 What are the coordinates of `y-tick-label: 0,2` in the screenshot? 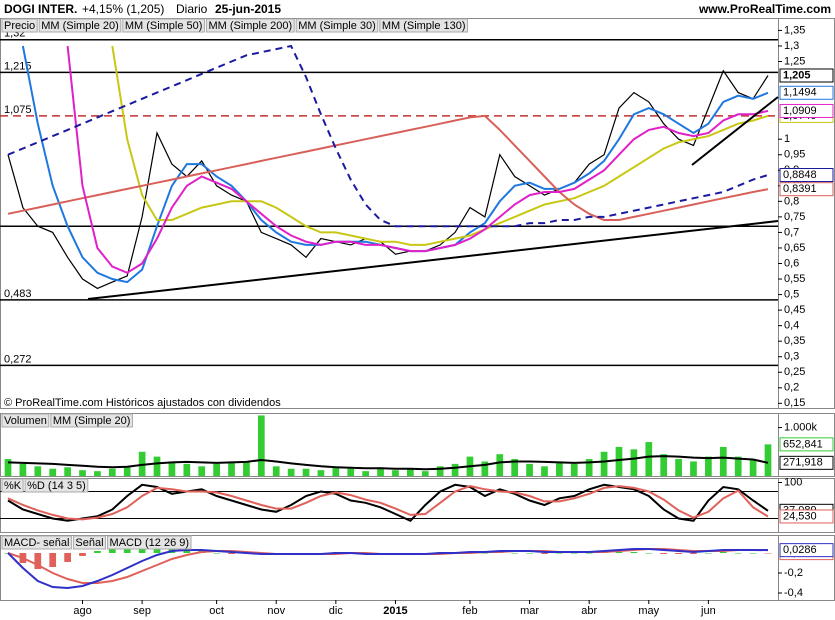 It's located at (791, 388).